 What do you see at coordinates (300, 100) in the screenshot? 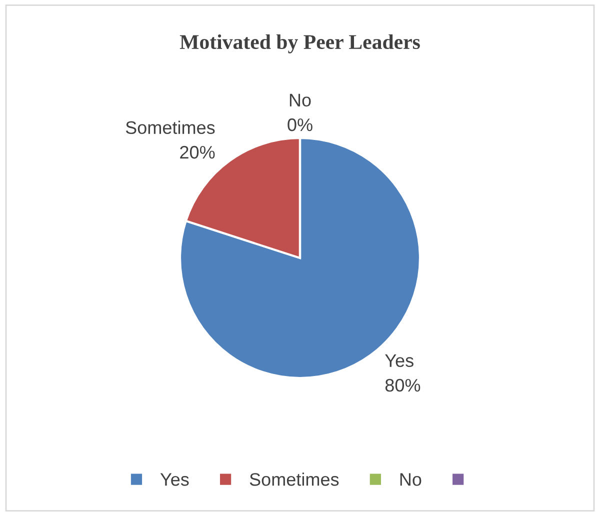
I see `category-label: No` at bounding box center [300, 100].